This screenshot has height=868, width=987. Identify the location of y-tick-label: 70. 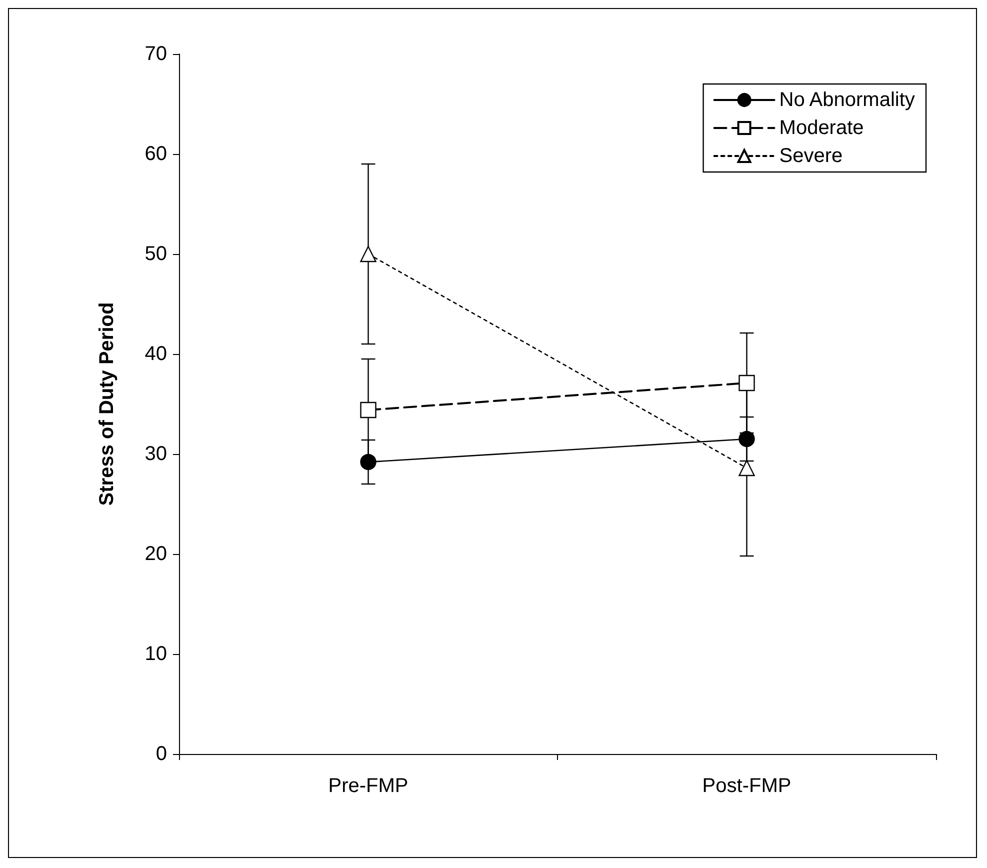
(155, 54).